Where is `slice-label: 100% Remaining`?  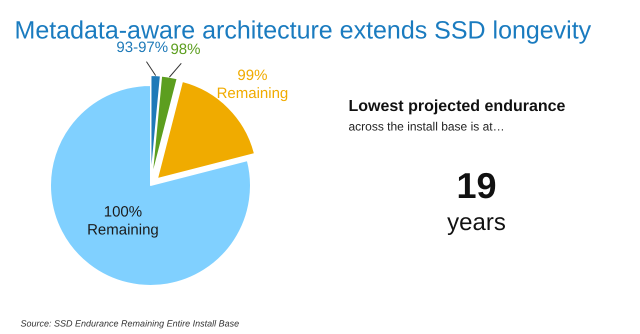 slice-label: 100% Remaining is located at coordinates (123, 221).